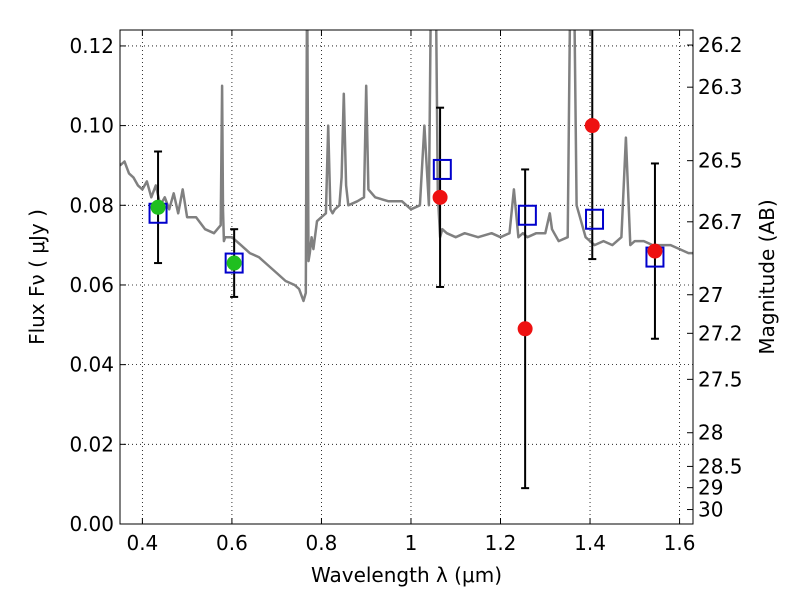  What do you see at coordinates (406, 216) in the screenshot?
I see `model-point-layer` at bounding box center [406, 216].